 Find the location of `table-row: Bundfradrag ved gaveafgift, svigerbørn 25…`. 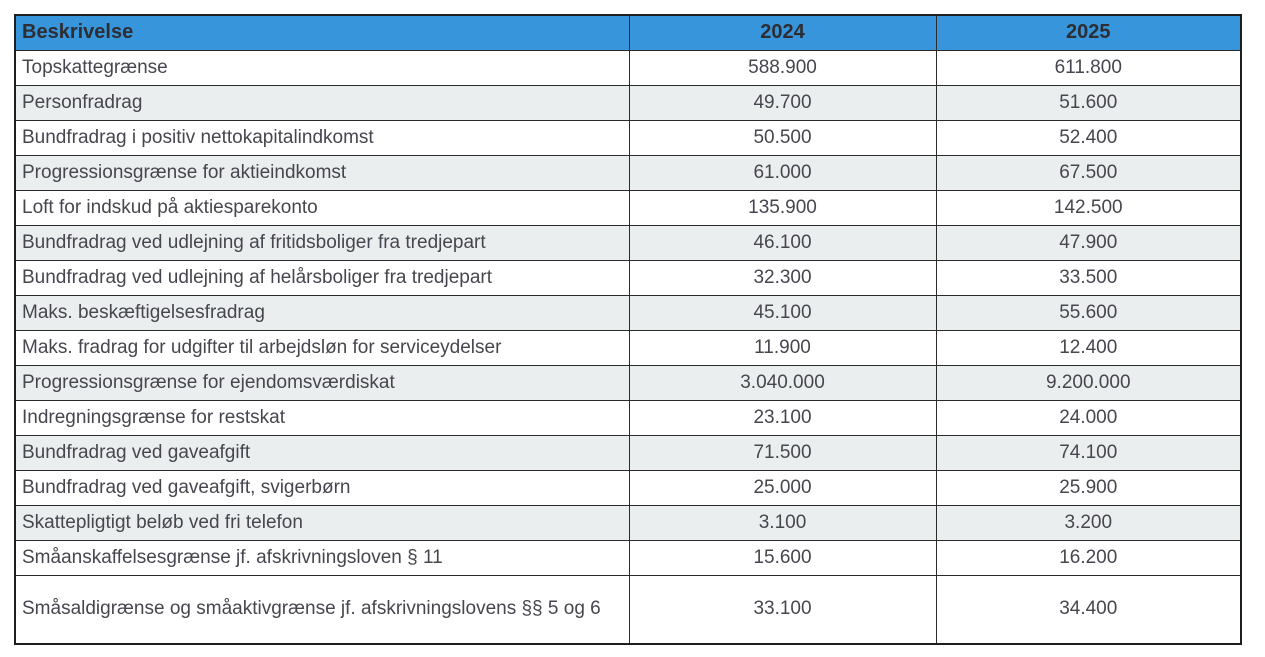

table-row: Bundfradrag ved gaveafgift, svigerbørn 25… is located at coordinates (628, 487).